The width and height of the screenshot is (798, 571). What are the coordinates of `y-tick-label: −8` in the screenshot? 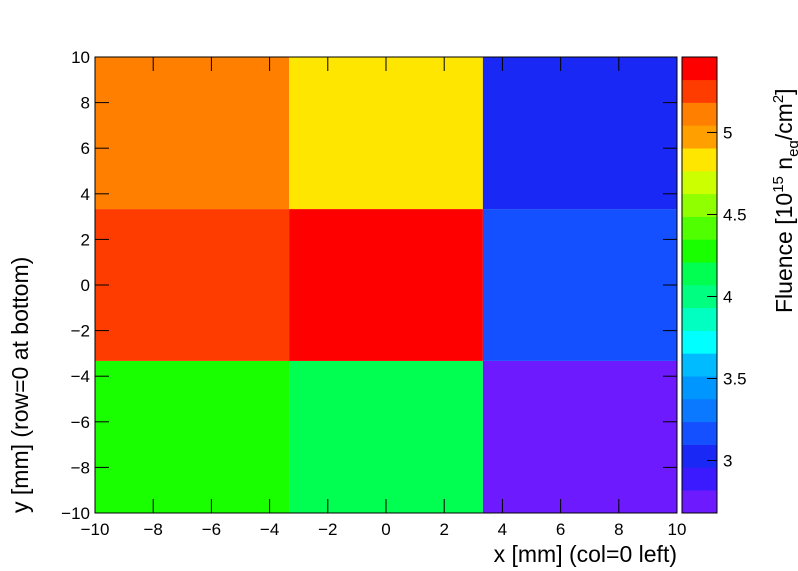 It's located at (80, 467).